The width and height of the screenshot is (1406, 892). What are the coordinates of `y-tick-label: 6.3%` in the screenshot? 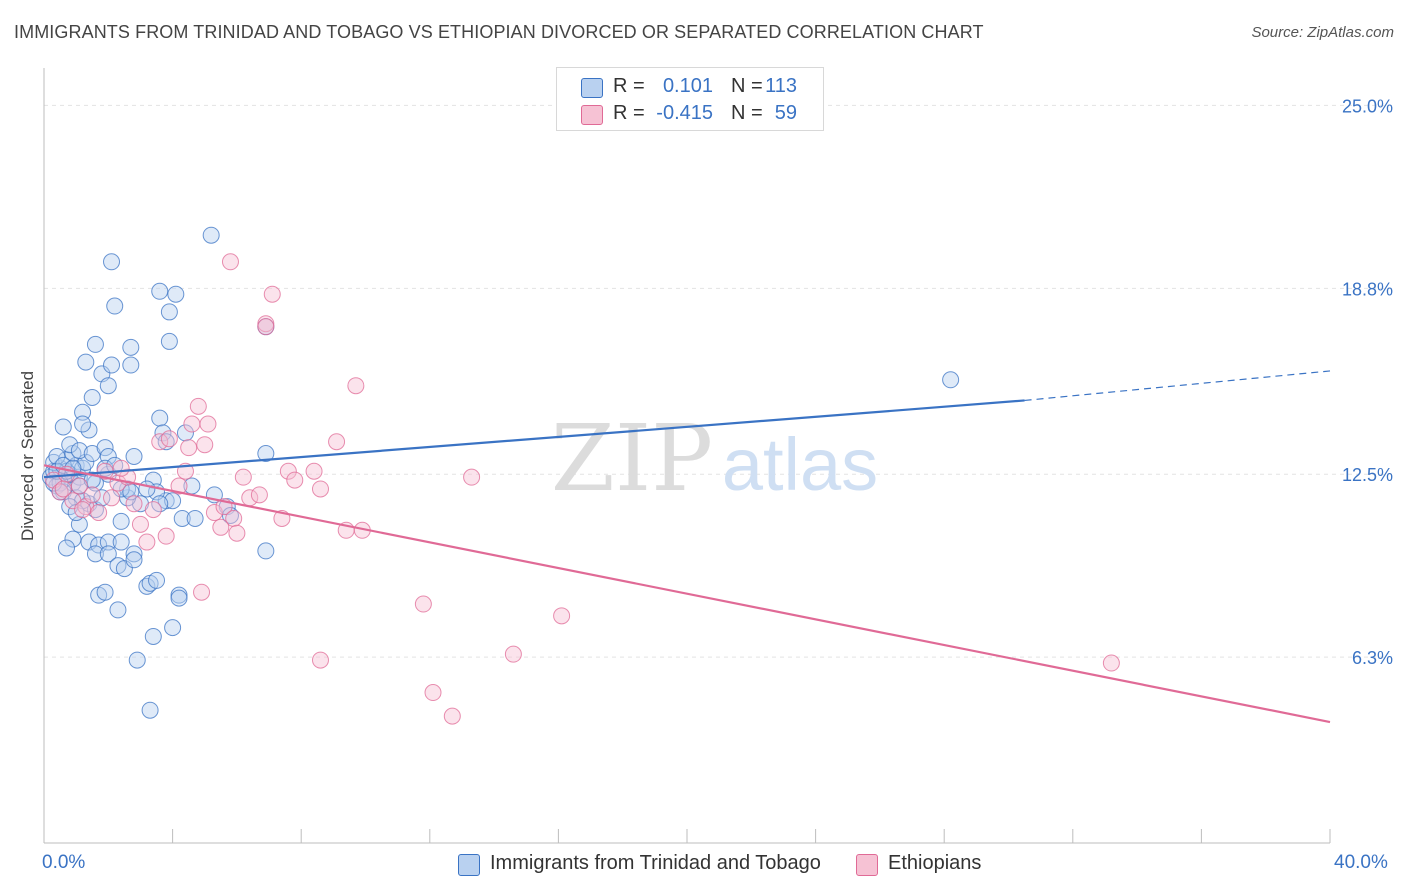 It's located at (1372, 658).